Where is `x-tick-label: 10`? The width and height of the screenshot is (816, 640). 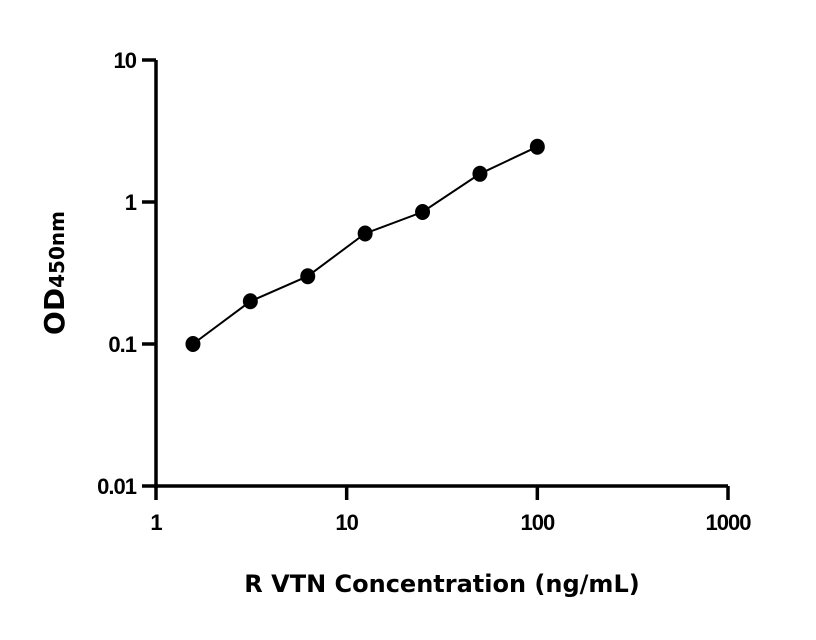 x-tick-label: 10 is located at coordinates (346, 522).